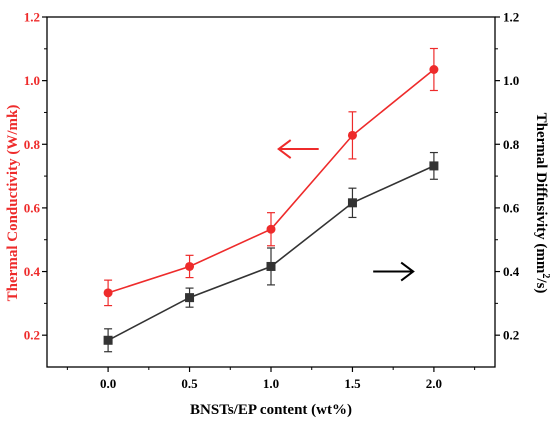 The width and height of the screenshot is (556, 428). I want to click on arrow-annotation-right, so click(394, 271).